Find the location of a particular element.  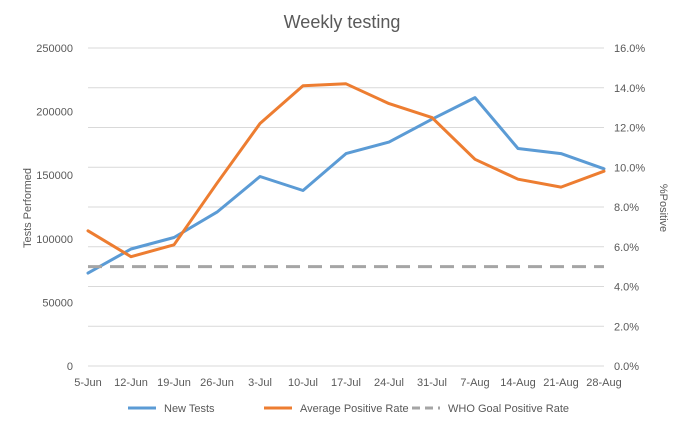

y-tick-label: 250000 is located at coordinates (54, 49).